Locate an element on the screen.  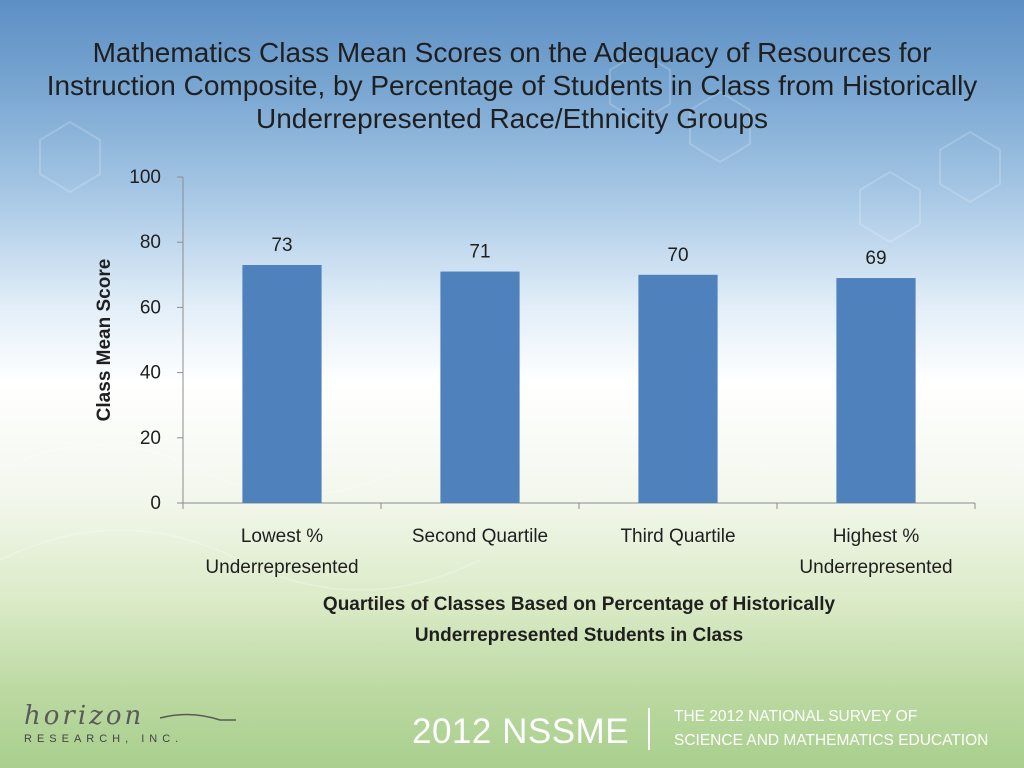
data-label: 71 is located at coordinates (479, 252).